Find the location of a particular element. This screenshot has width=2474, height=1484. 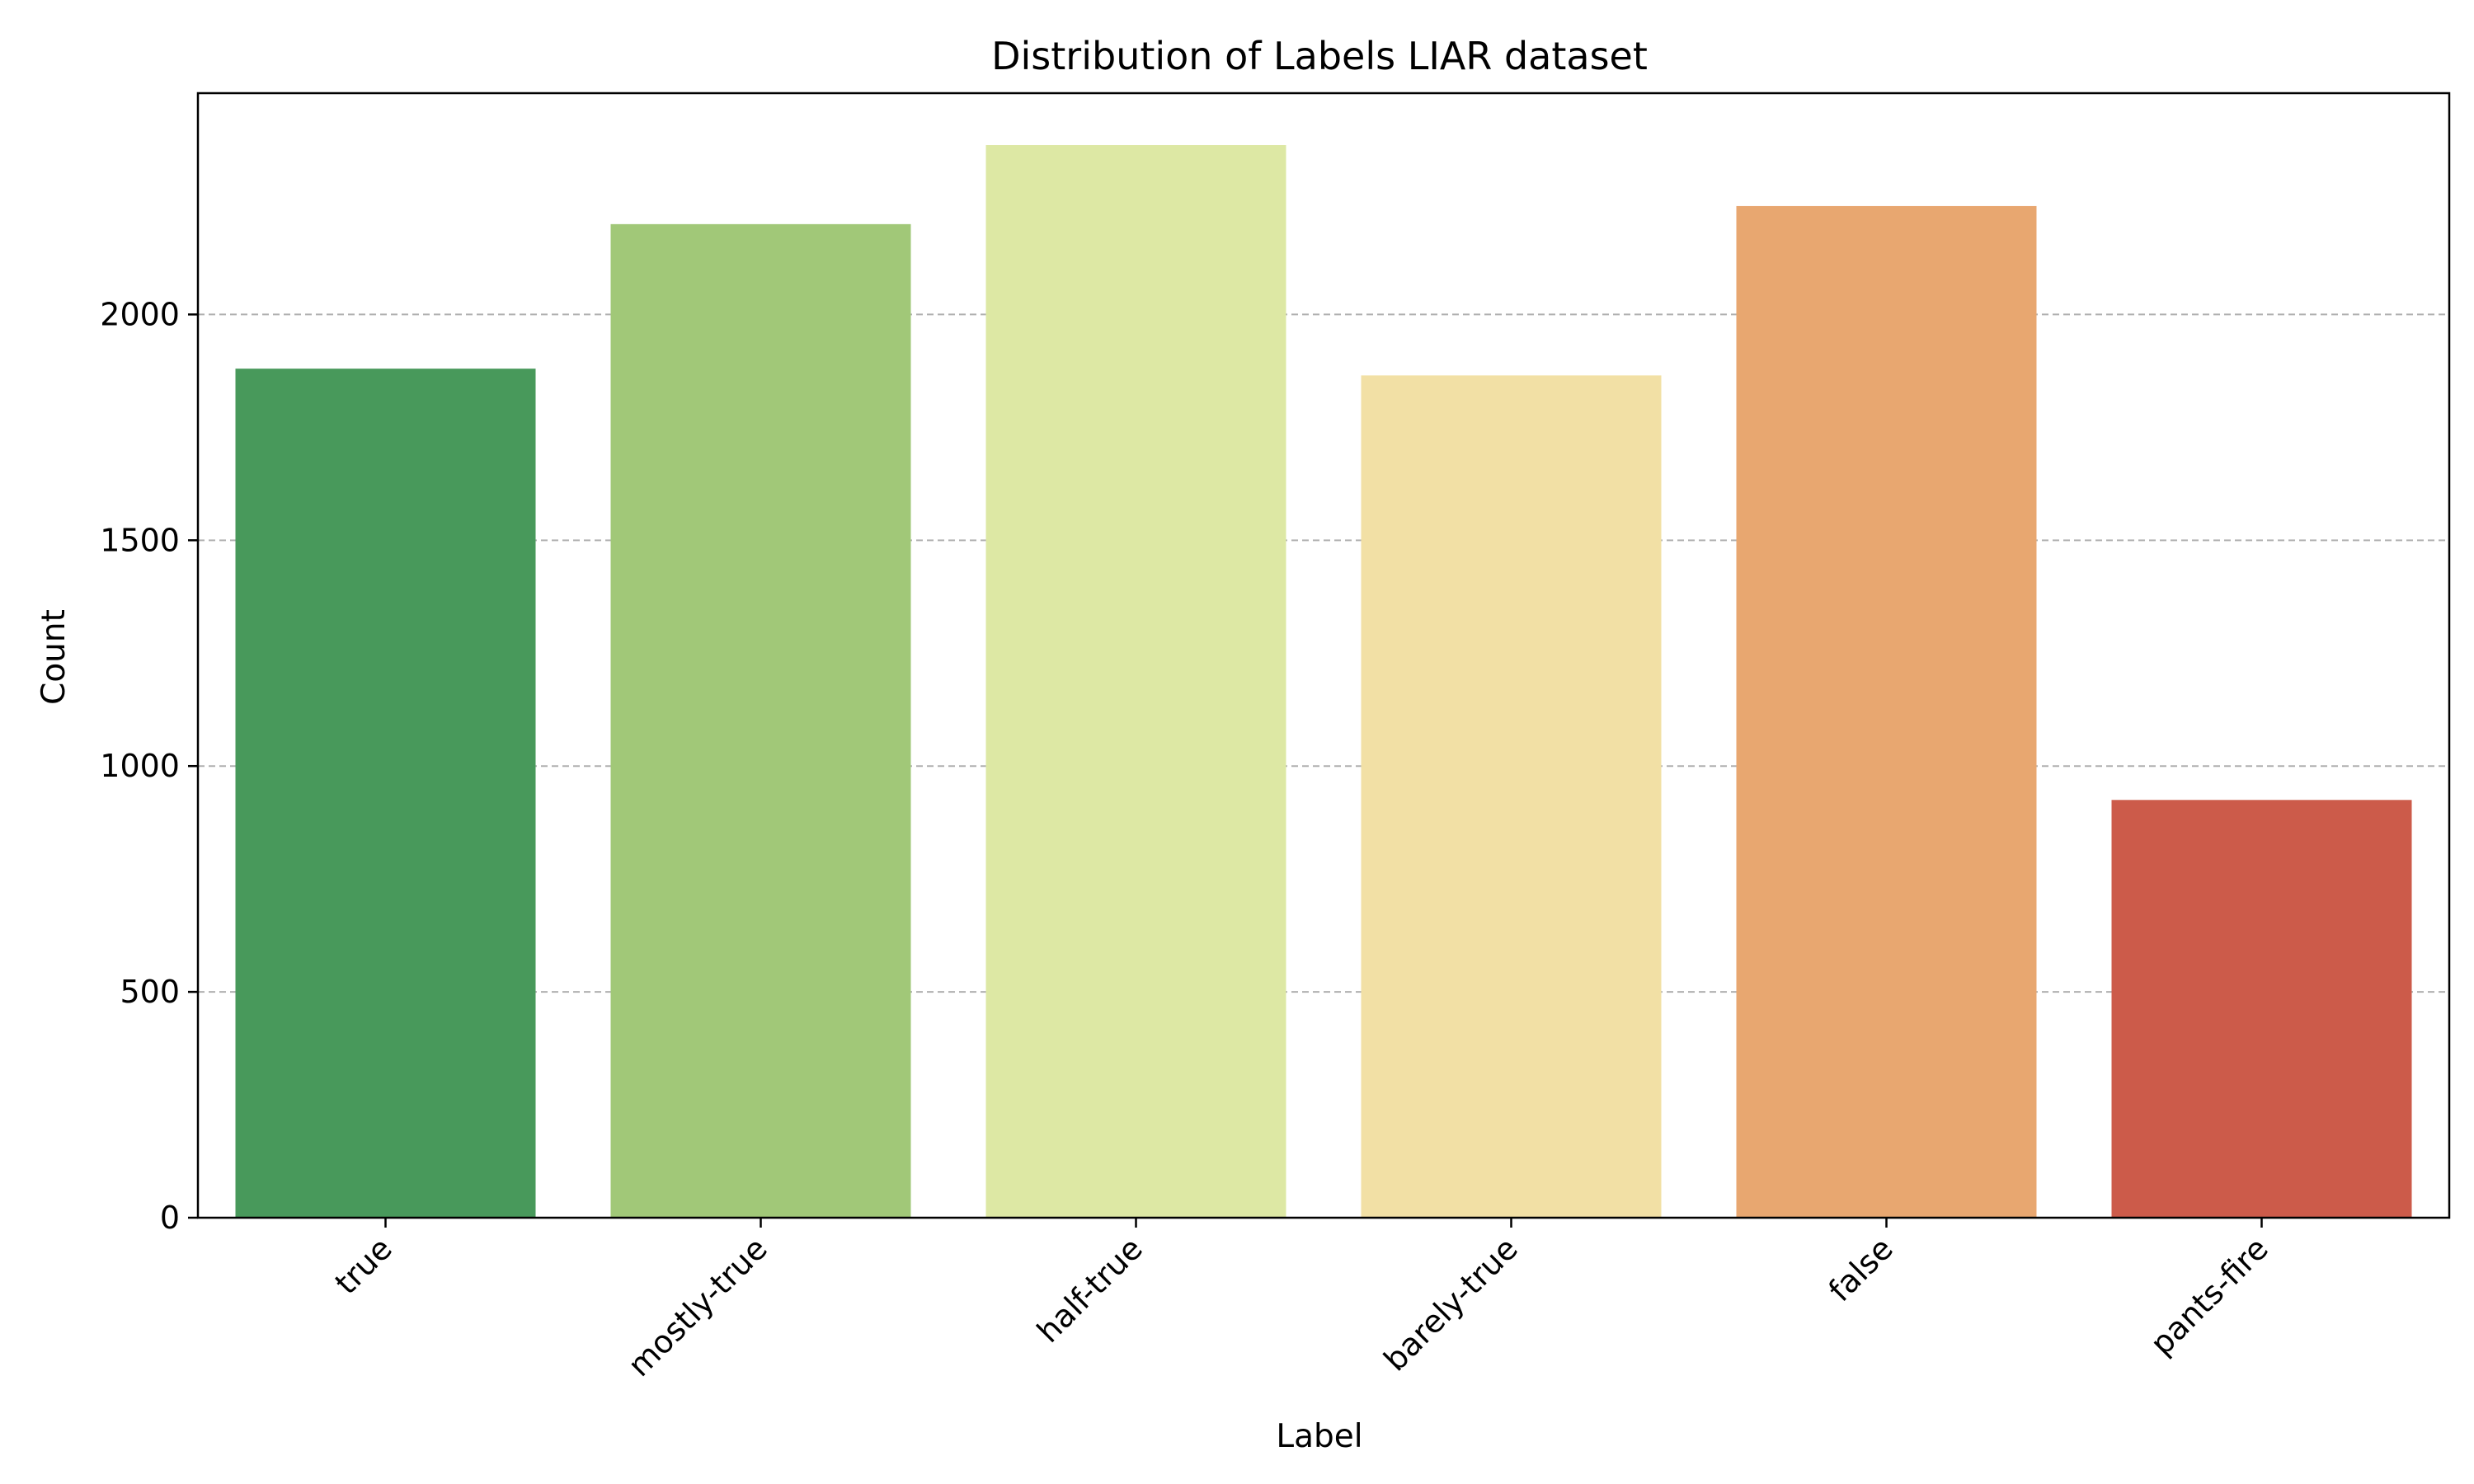

y-tick-label: 1500 is located at coordinates (140, 540).